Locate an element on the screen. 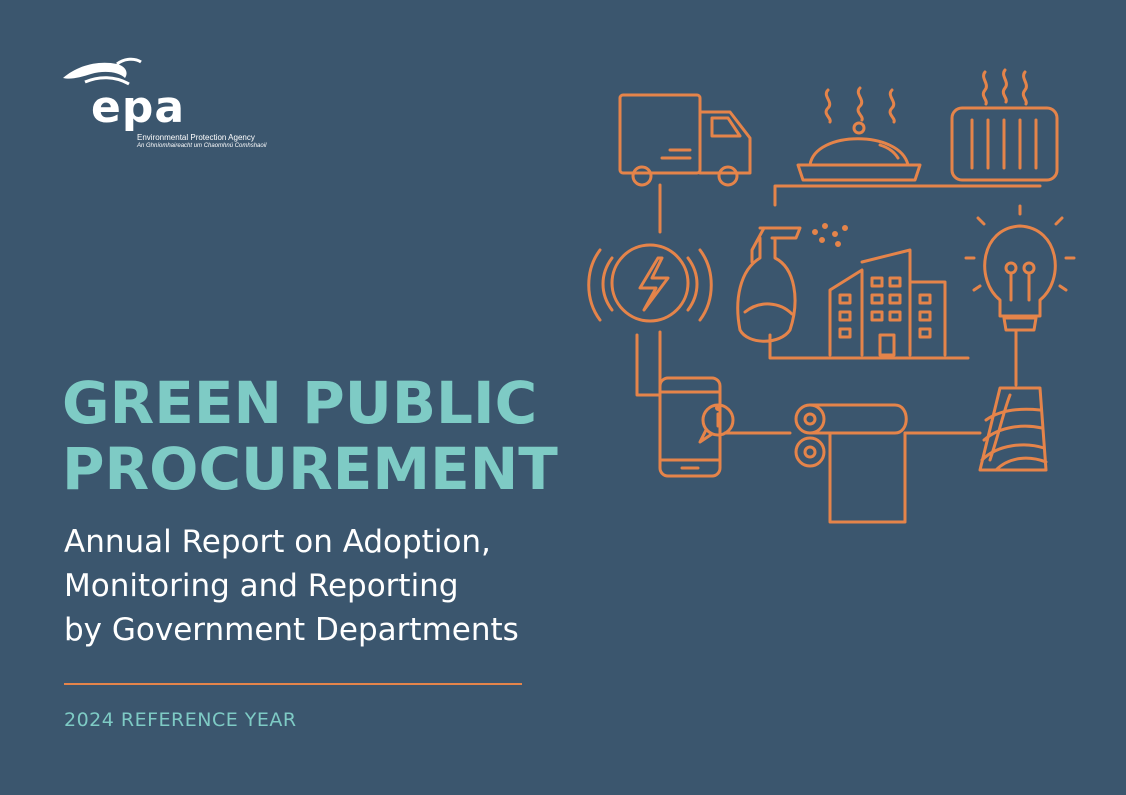  reference-year: 2024 REFERENCE YEAR is located at coordinates (180, 720).